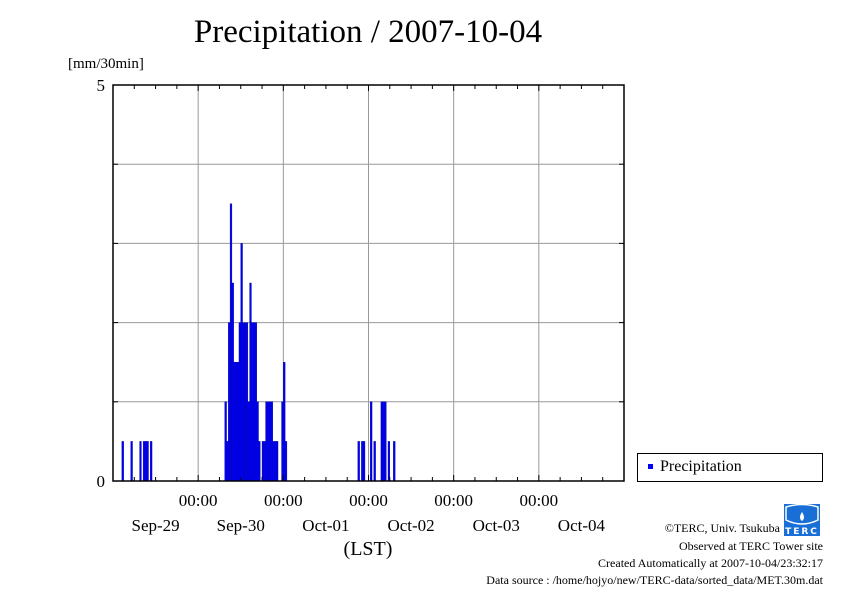 This screenshot has height=595, width=842. Describe the element at coordinates (368, 549) in the screenshot. I see `x-axis-label: (LST)` at that location.